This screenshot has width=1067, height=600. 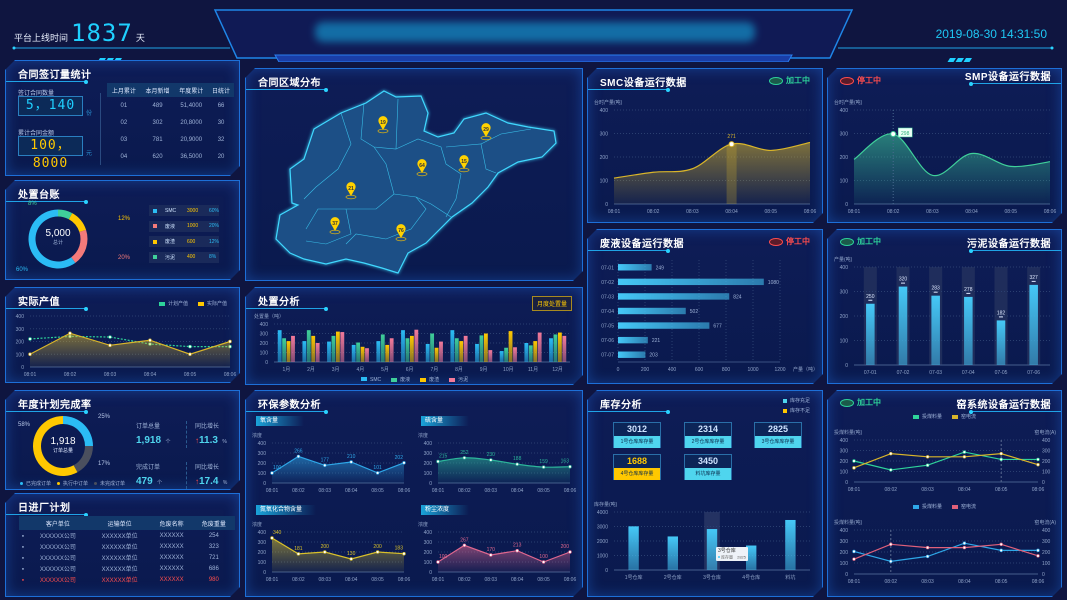 I want to click on x-tick-label: 08:04, so click(x=731, y=212).